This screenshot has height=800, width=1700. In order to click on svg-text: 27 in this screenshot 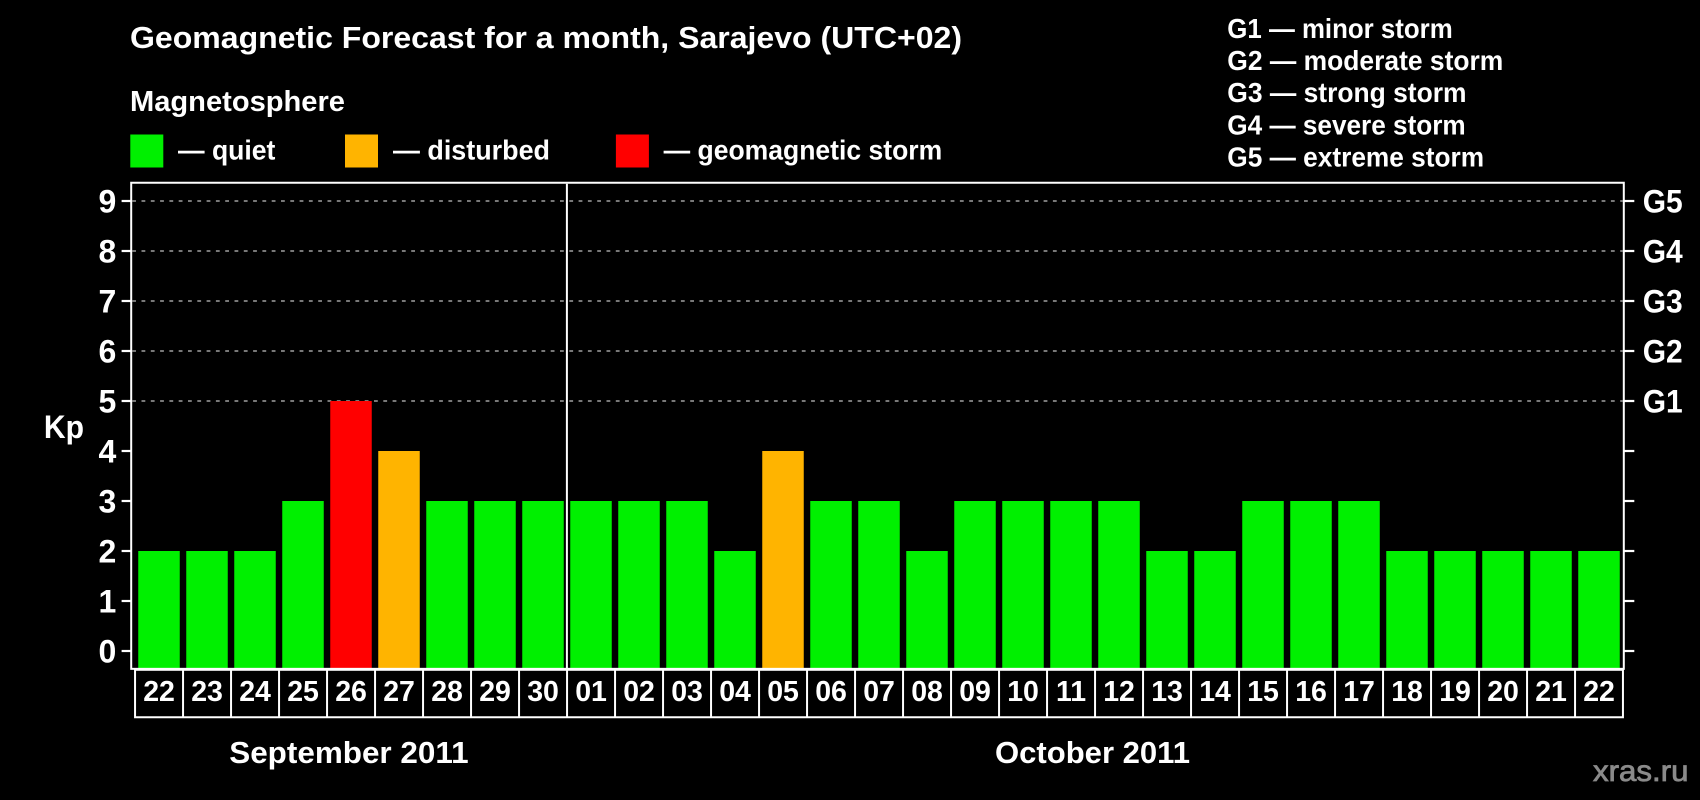, I will do `click(399, 692)`.